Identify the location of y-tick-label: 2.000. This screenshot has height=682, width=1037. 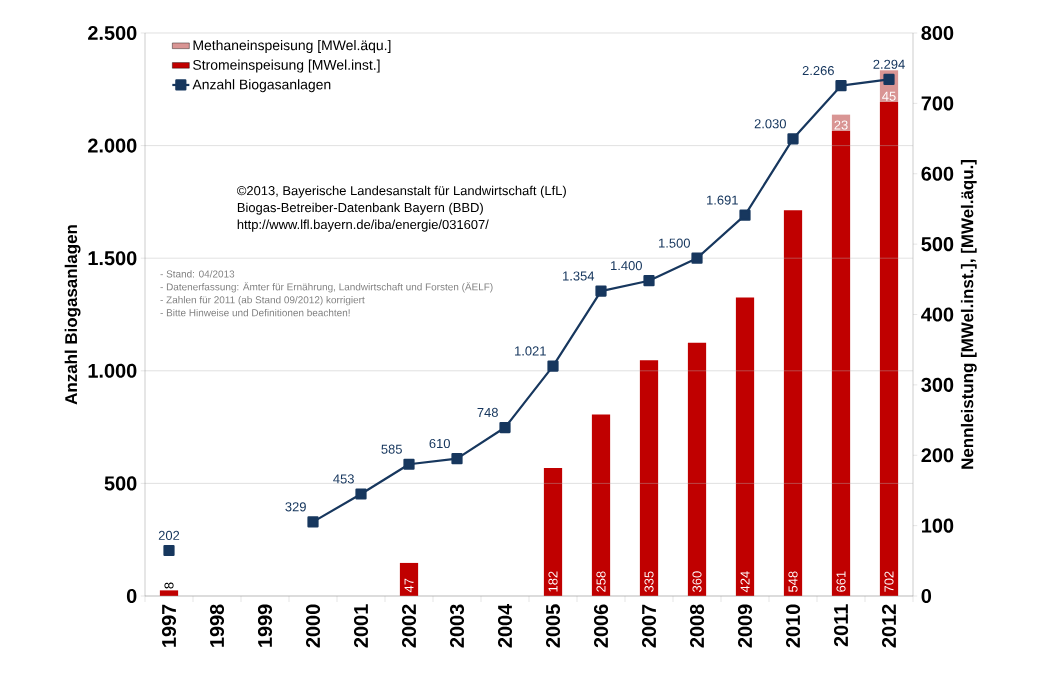
(112, 145).